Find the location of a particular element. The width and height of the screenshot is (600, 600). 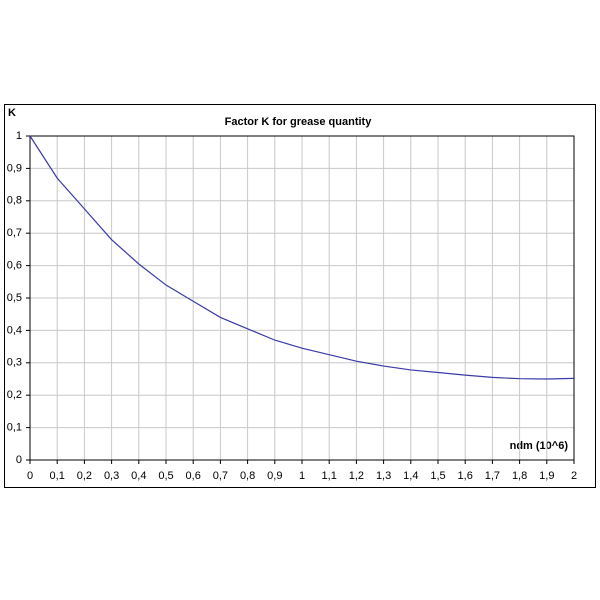

y-tick-label: 0,2 is located at coordinates (14, 395).